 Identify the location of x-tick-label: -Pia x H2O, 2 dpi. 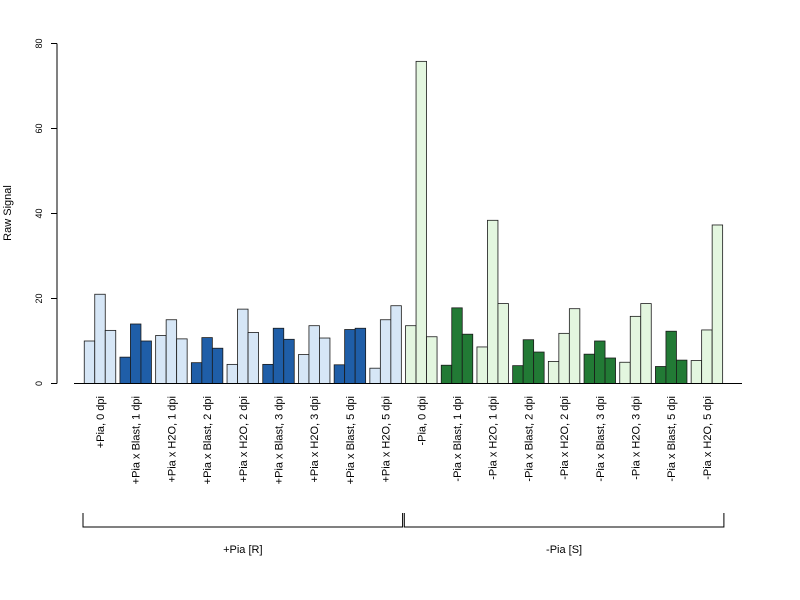
(565, 438).